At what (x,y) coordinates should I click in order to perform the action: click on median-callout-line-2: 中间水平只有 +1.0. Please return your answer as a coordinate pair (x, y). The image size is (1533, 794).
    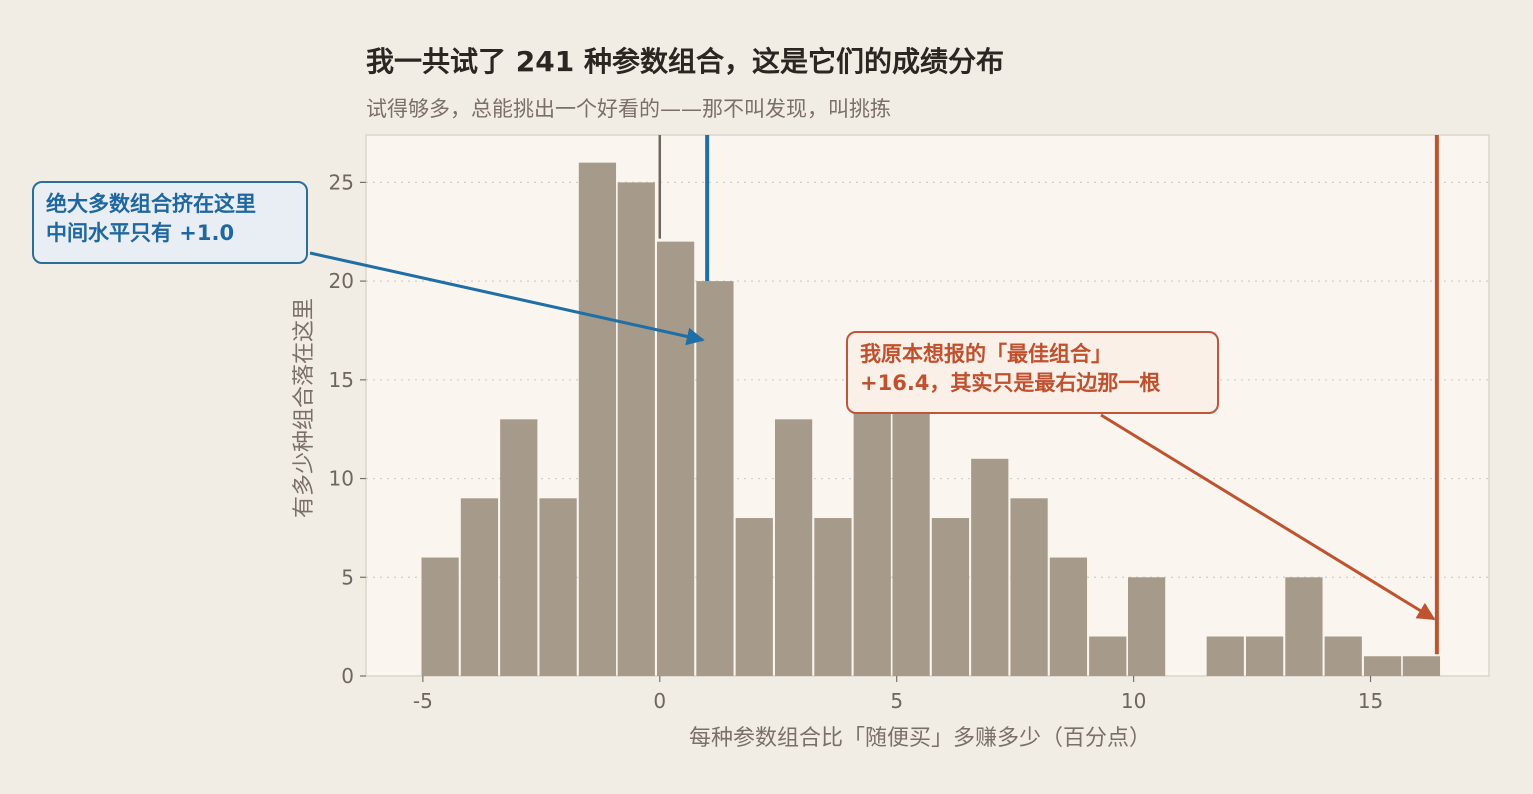
    Looking at the image, I should click on (140, 233).